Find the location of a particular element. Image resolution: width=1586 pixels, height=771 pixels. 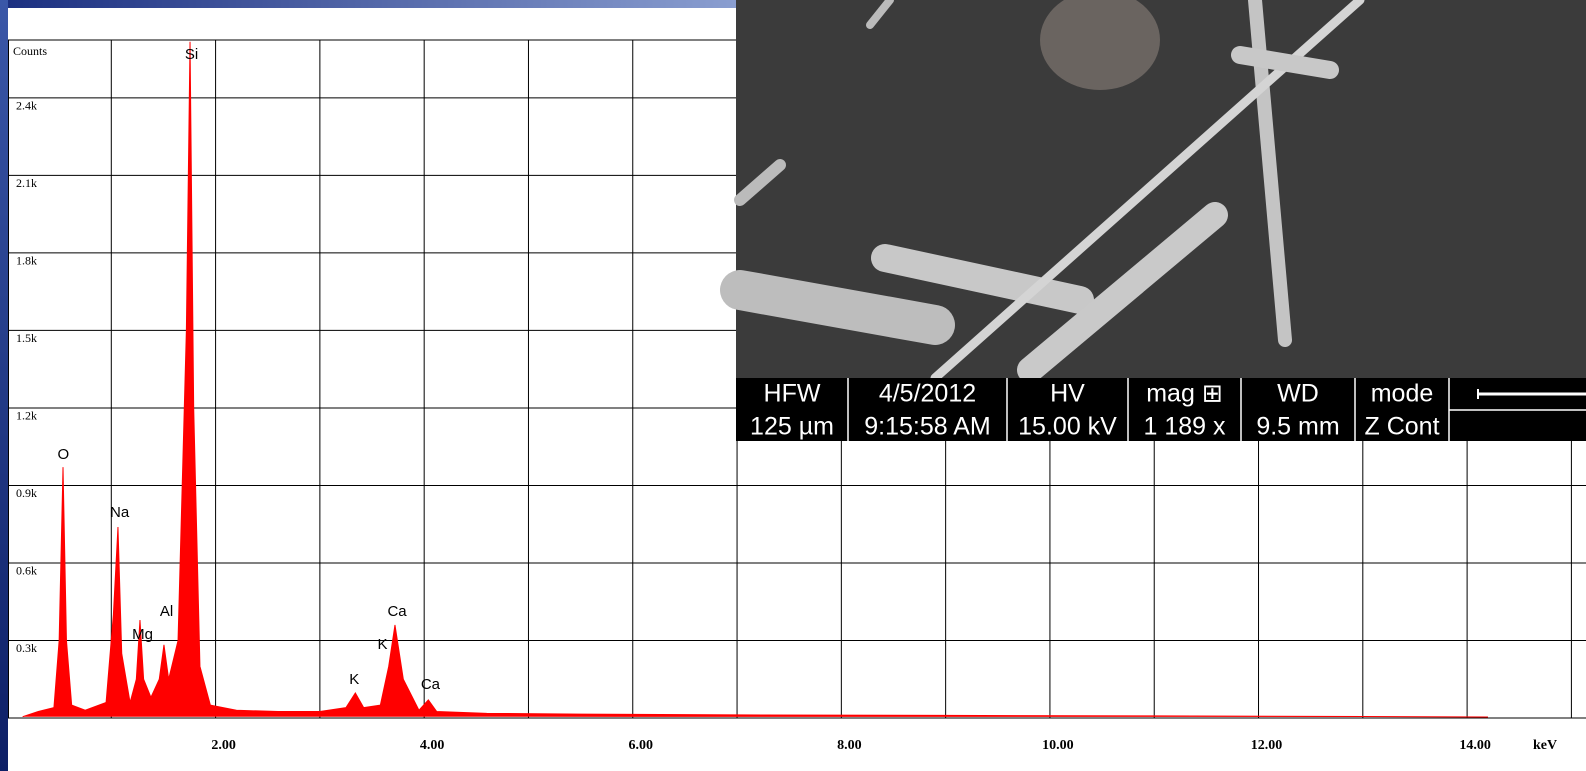

sem-value: 1 189 x is located at coordinates (1184, 427).